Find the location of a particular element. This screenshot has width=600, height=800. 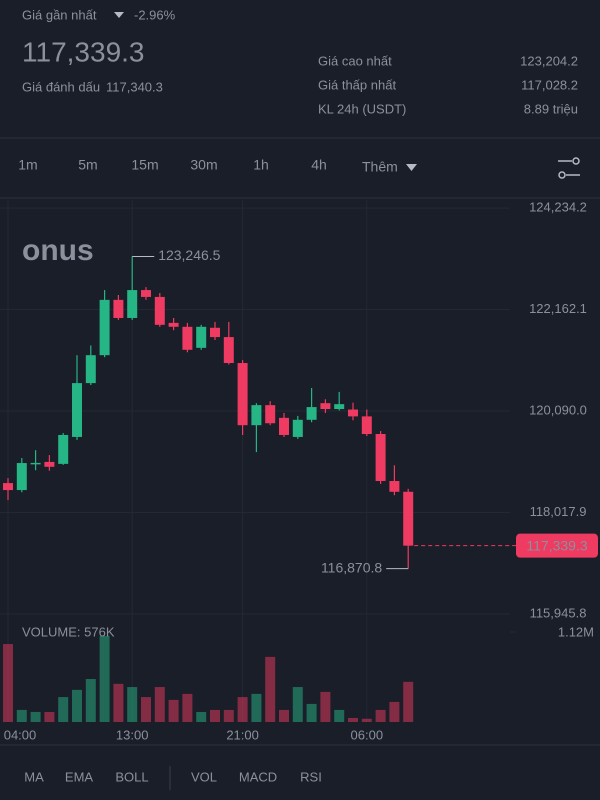

stat-value: 8.89 triệu is located at coordinates (551, 108).